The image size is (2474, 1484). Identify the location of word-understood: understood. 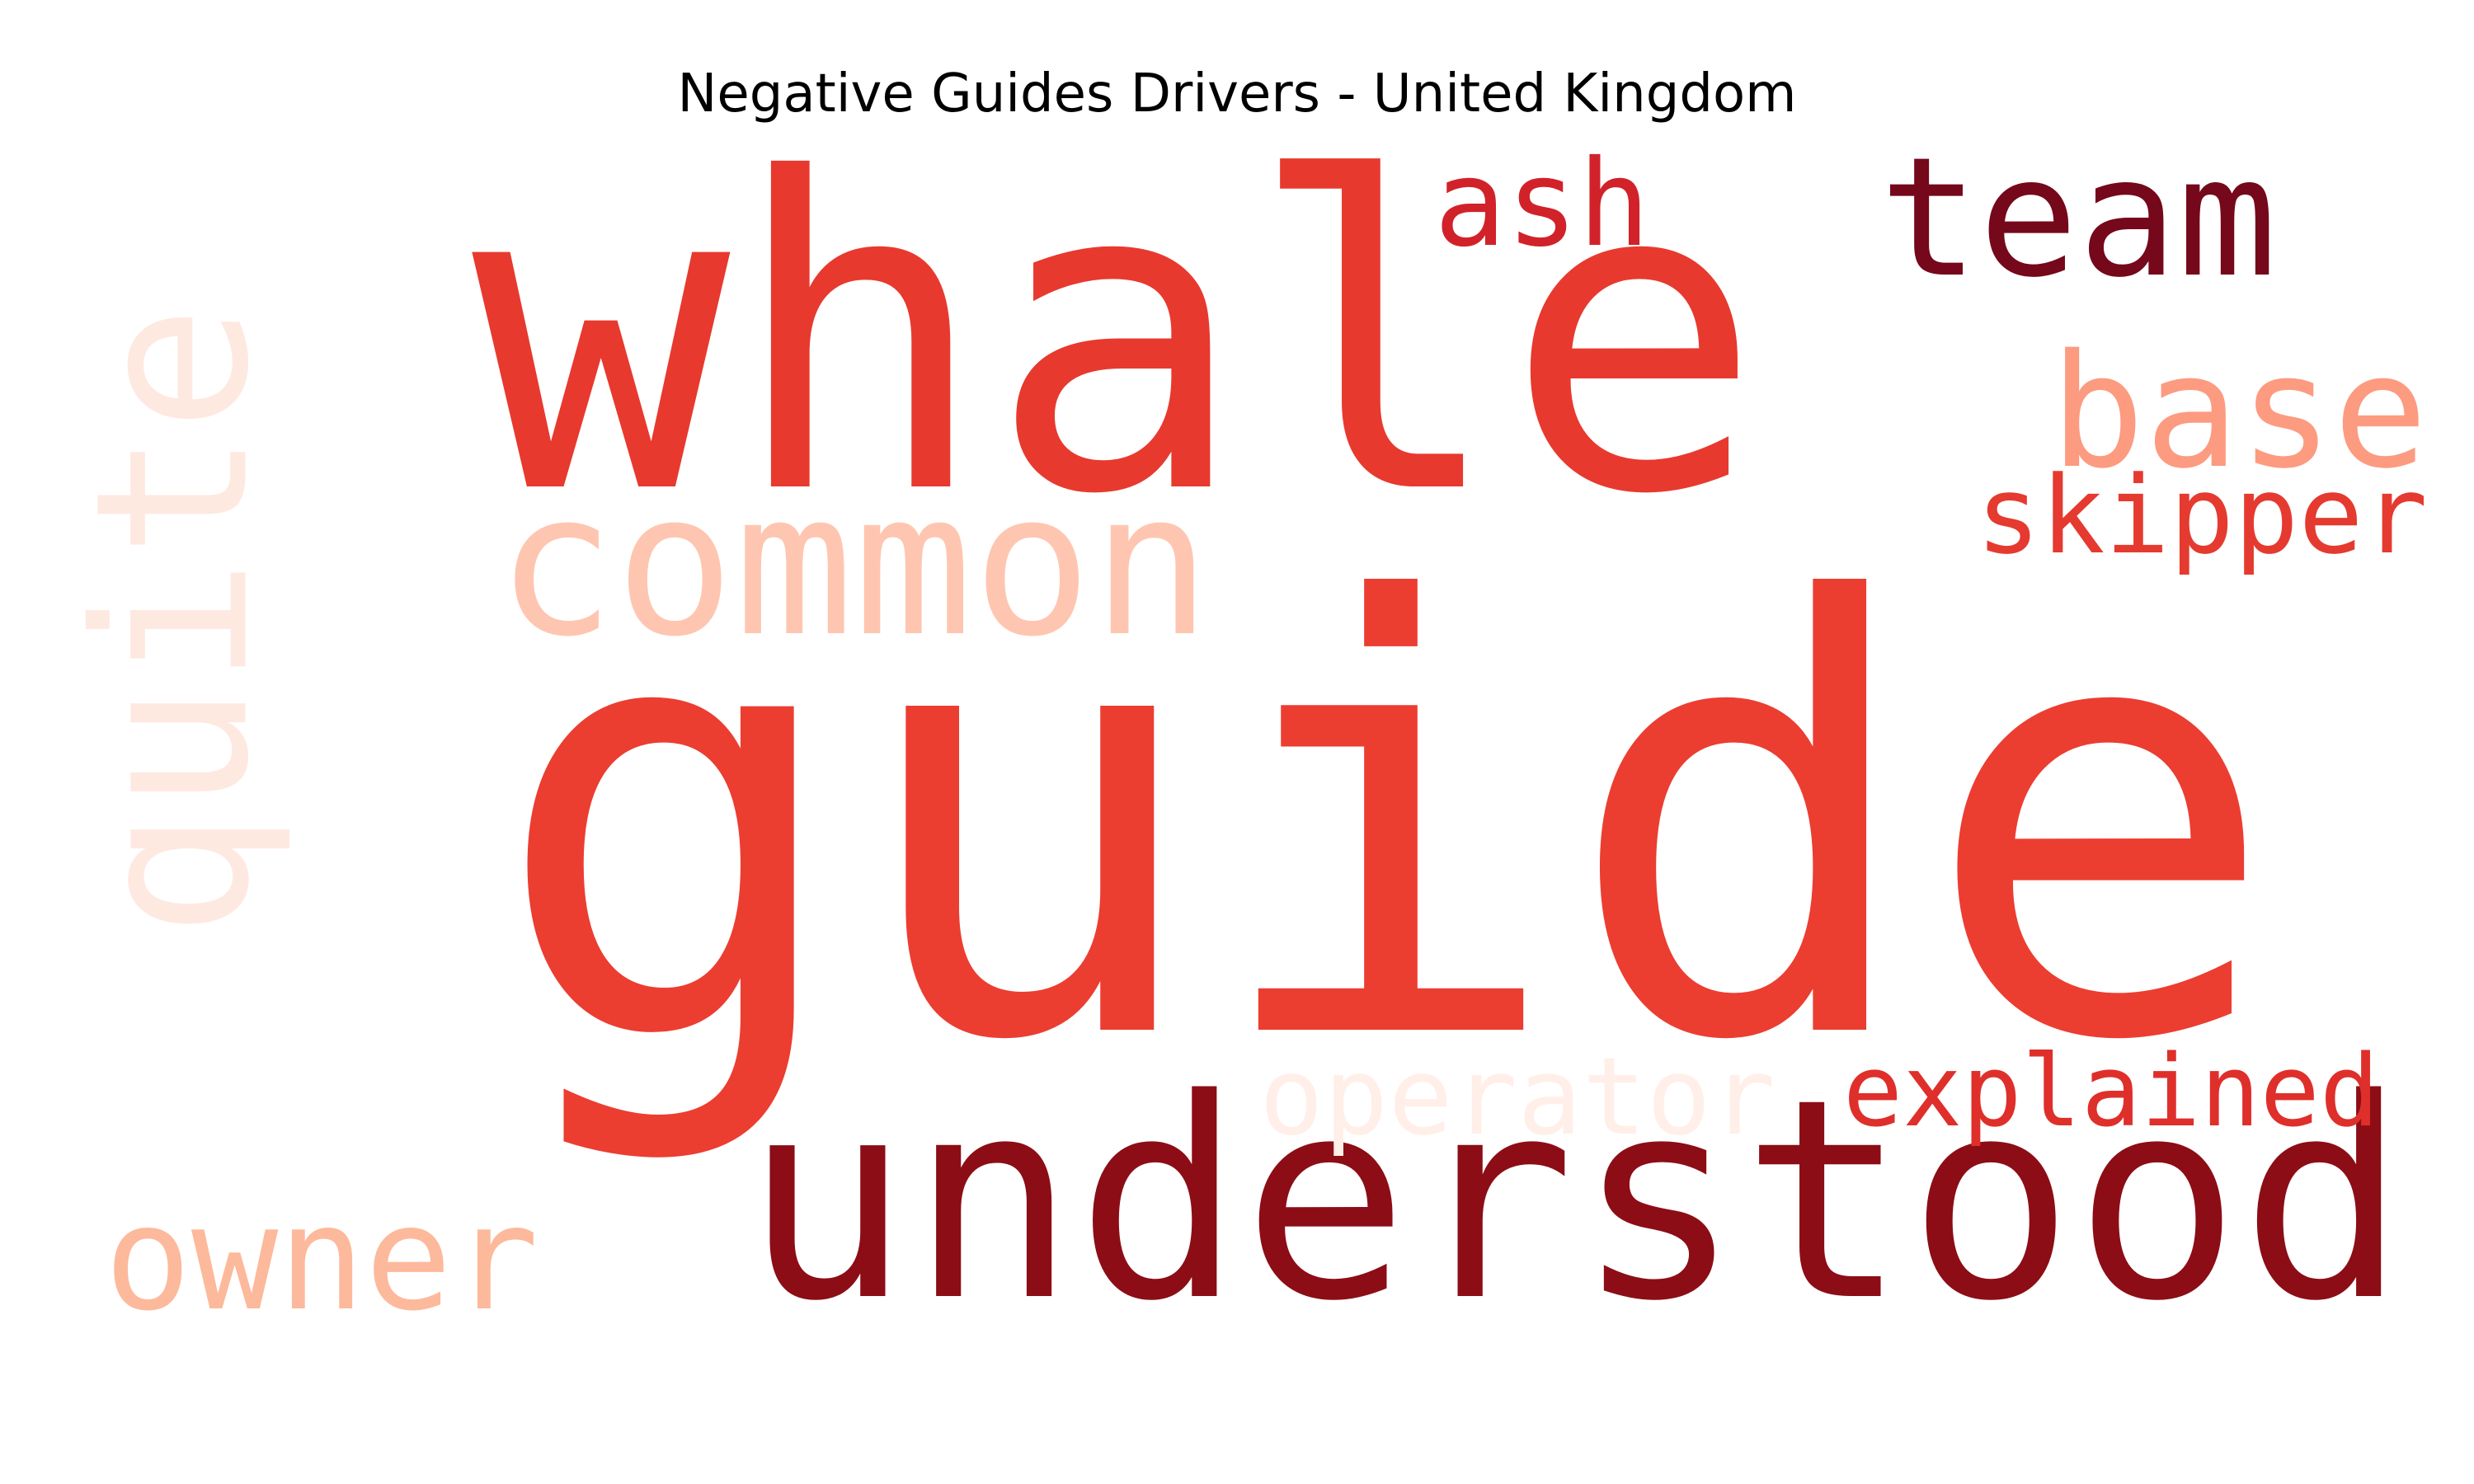
(1575, 1201).